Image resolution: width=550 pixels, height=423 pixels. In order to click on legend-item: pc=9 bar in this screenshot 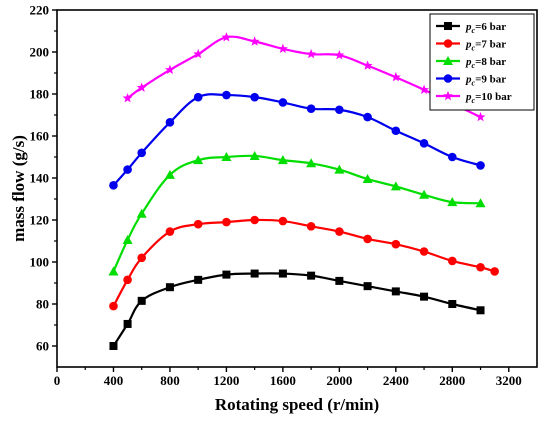, I will do `click(471, 81)`.